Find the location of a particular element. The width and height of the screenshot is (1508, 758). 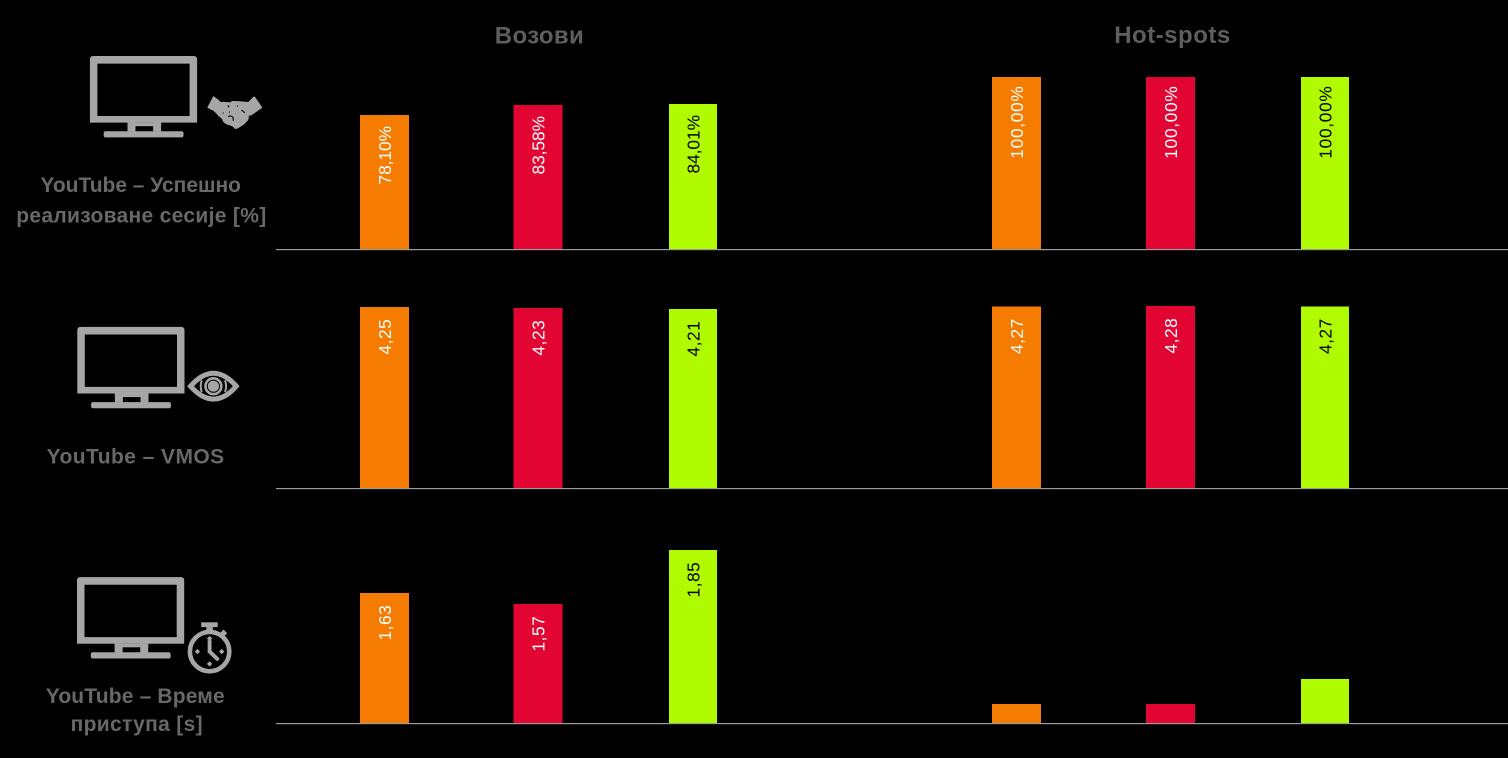

svg-text: 78,10% is located at coordinates (385, 155).